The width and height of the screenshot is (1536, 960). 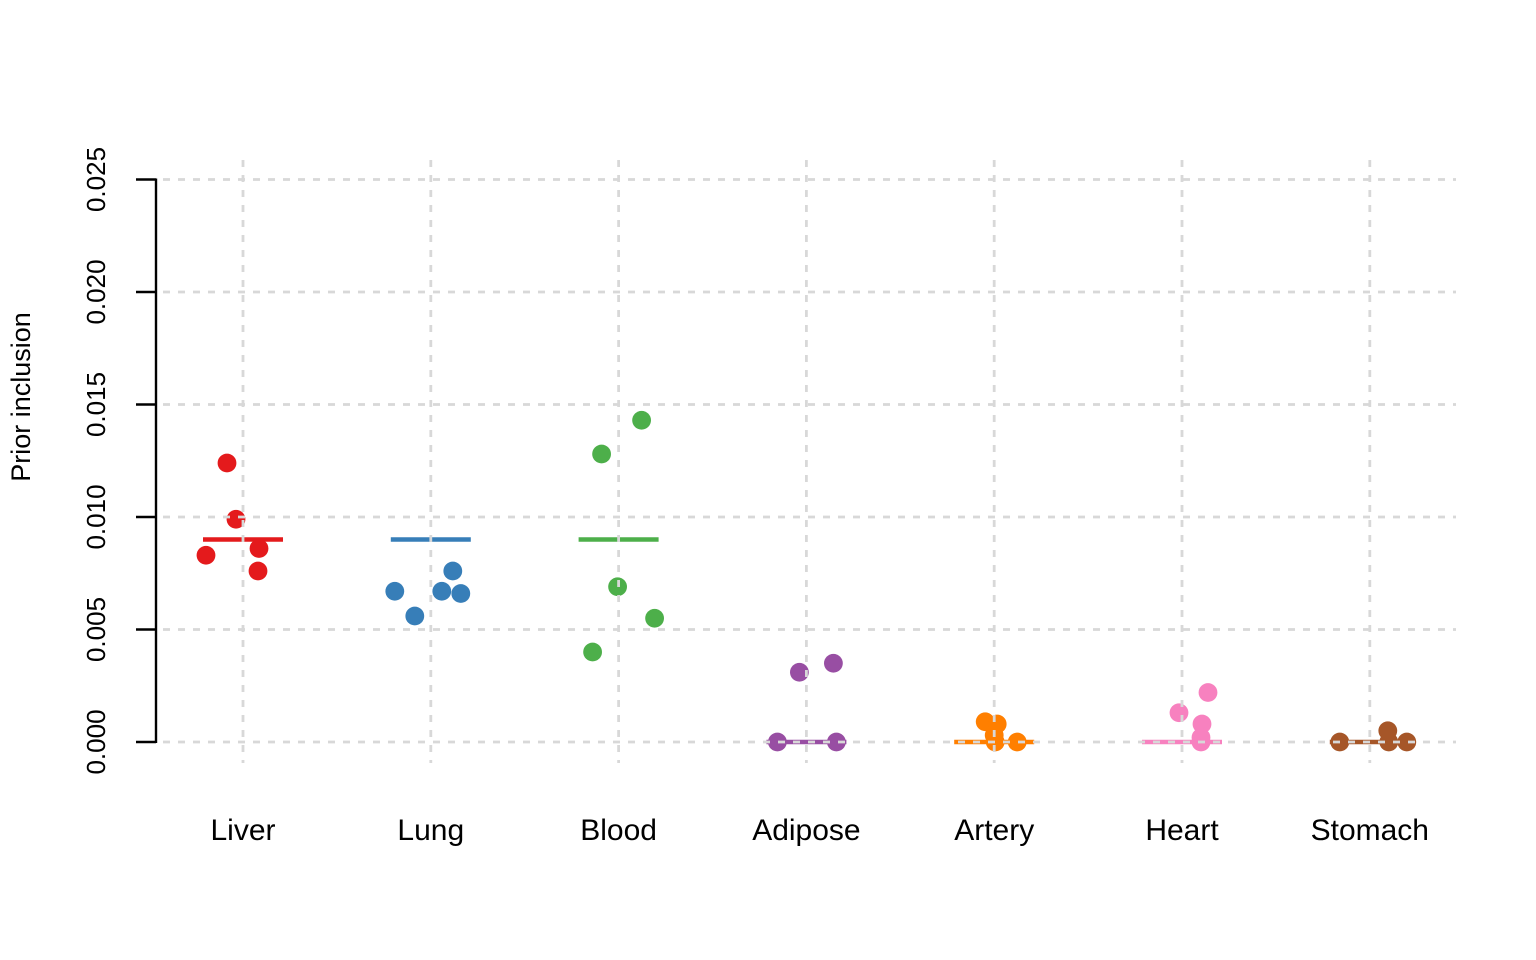 I want to click on x-category-label-blood: Blood, so click(x=618, y=830).